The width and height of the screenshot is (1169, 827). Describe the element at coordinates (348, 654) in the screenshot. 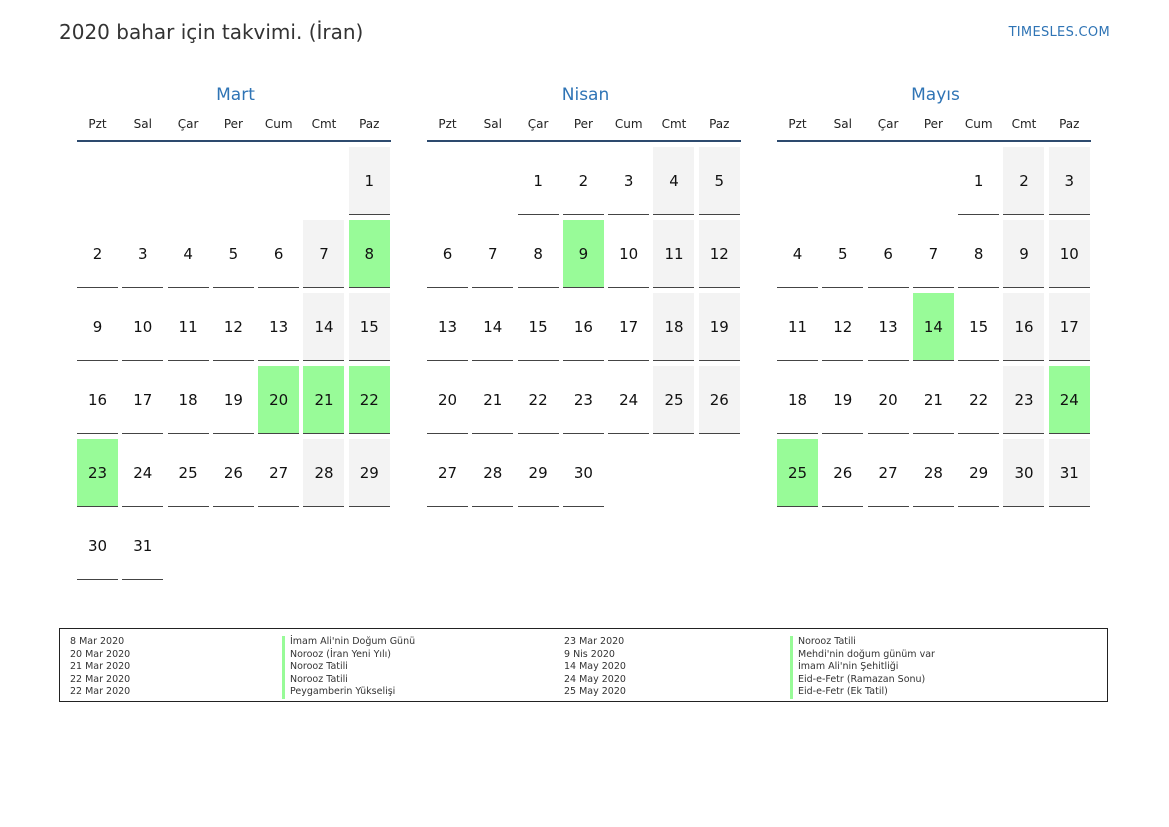

I see `legend-holiday-name: Norooz (İran Yeni Yılı)` at that location.